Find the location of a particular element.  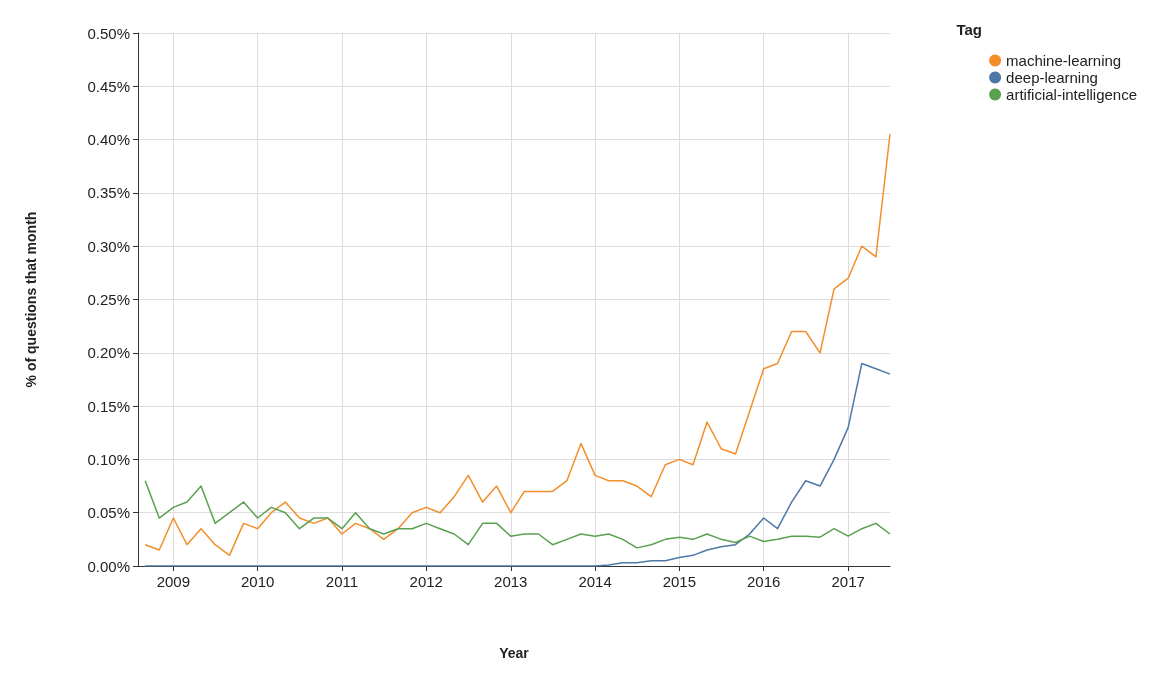

x-axis-title: Year is located at coordinates (514, 653).